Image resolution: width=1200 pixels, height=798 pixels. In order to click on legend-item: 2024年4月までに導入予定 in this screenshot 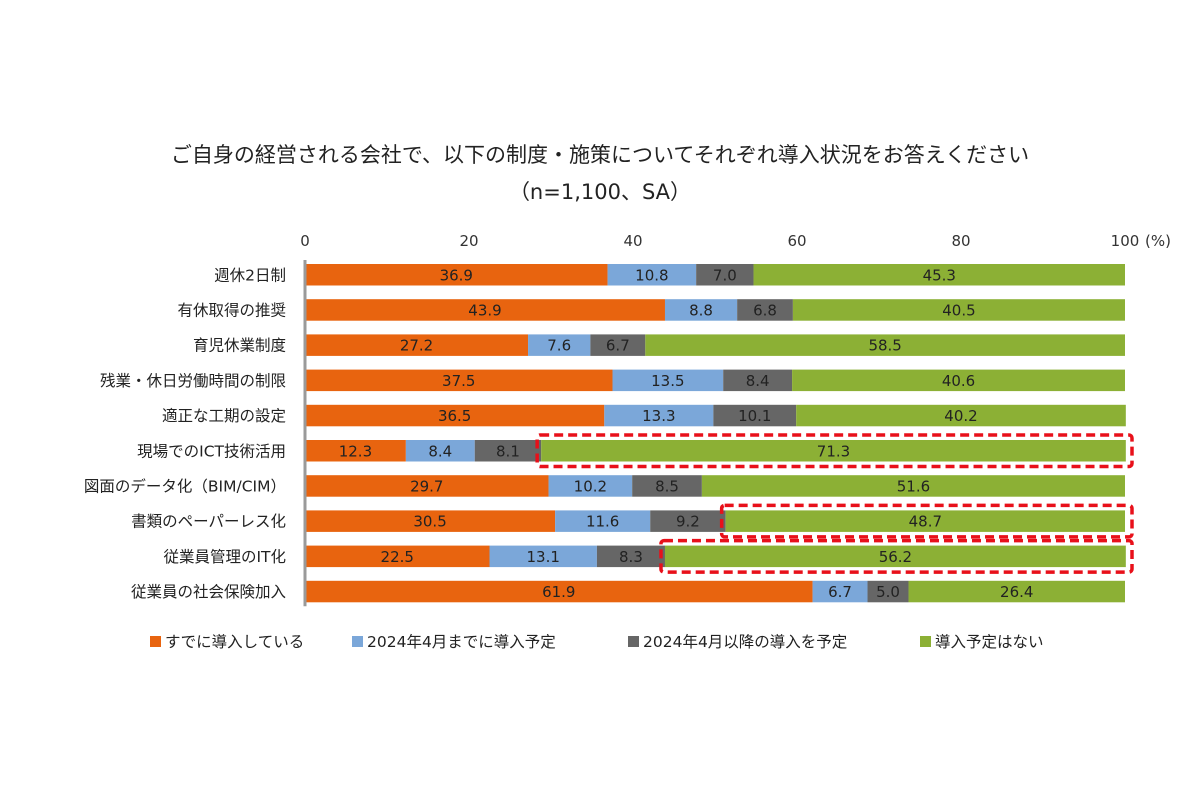, I will do `click(454, 642)`.